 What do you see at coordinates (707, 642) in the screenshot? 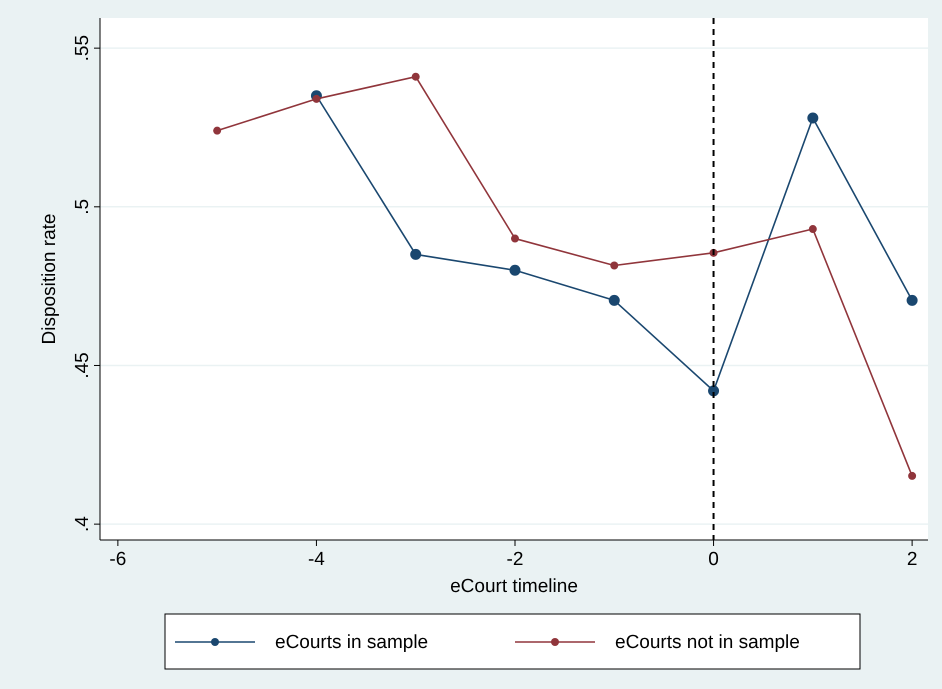
I see `legend-label: eCourts not in sample` at bounding box center [707, 642].